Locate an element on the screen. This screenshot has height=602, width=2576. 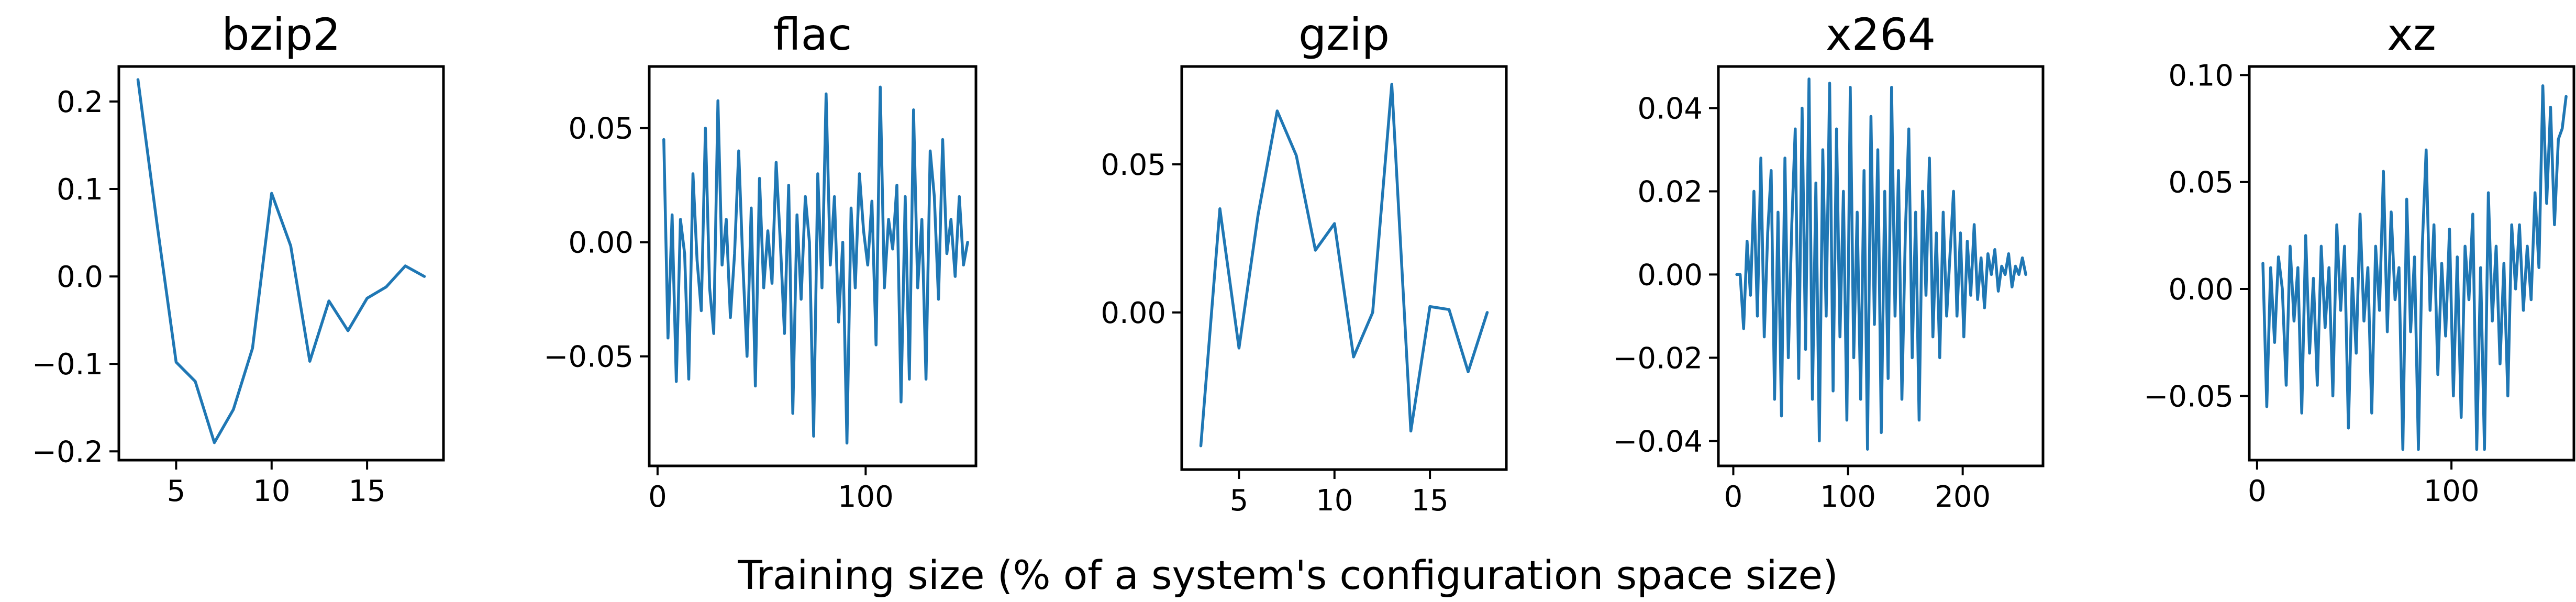
y-tick-label: 0.0 is located at coordinates (80, 277).